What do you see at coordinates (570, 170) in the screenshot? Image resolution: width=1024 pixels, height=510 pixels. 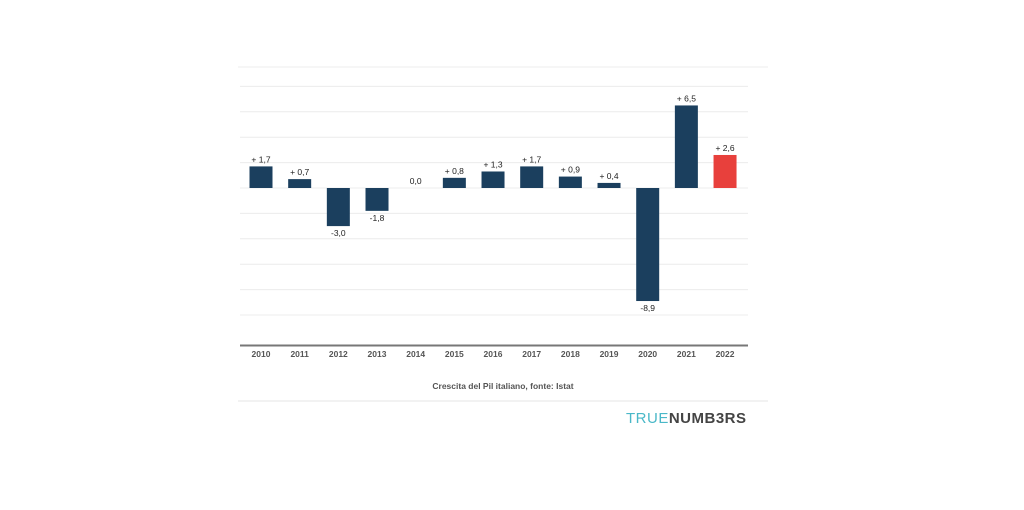 I see `data-label-2018: + 0,9` at bounding box center [570, 170].